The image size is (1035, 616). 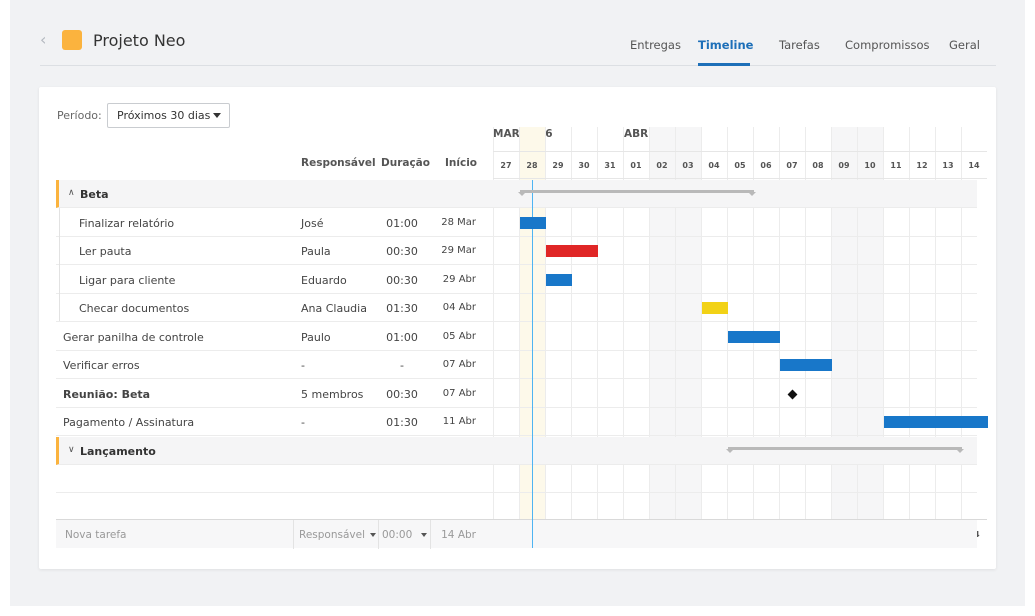 I want to click on tab-tarefas: Tarefas, so click(x=799, y=45).